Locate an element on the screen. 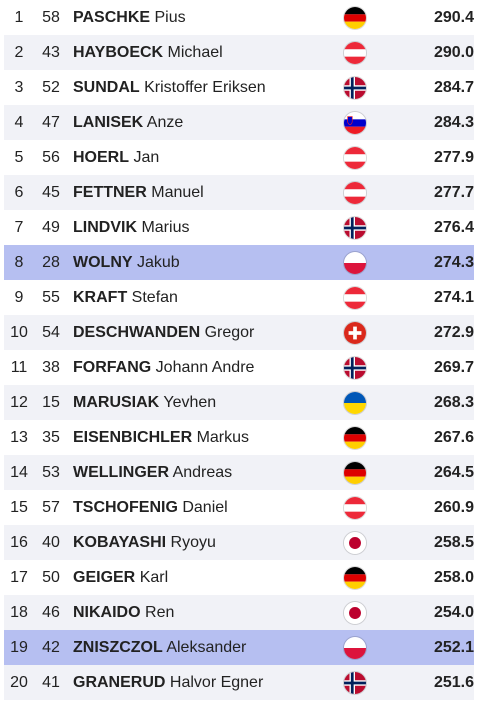 This screenshot has height=702, width=480. bib-cell: 40 is located at coordinates (51, 542).